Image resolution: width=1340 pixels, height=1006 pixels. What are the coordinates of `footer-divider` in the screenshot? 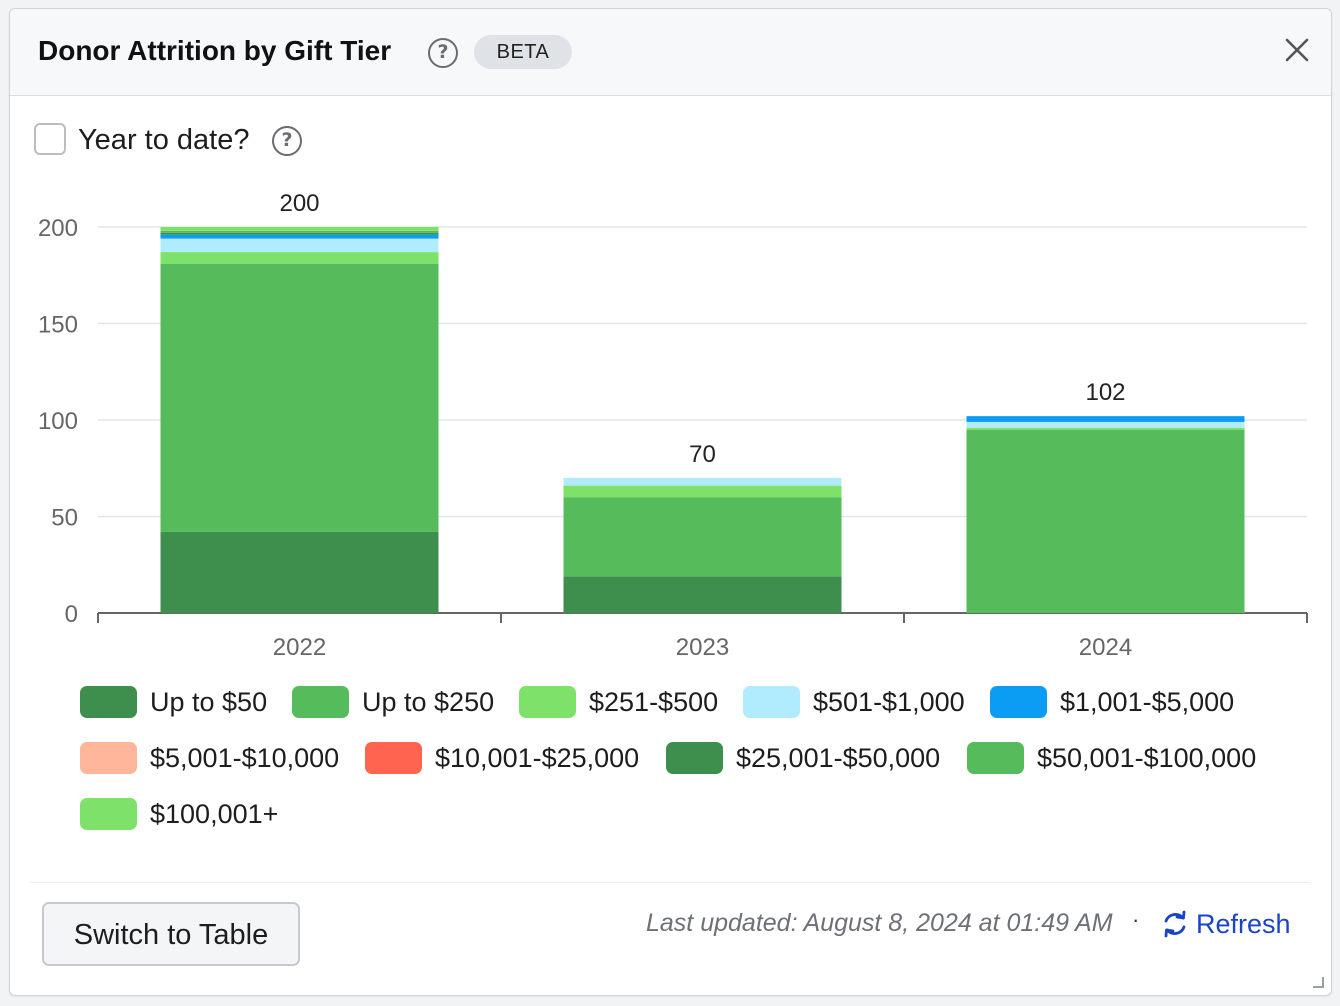 It's located at (670, 882).